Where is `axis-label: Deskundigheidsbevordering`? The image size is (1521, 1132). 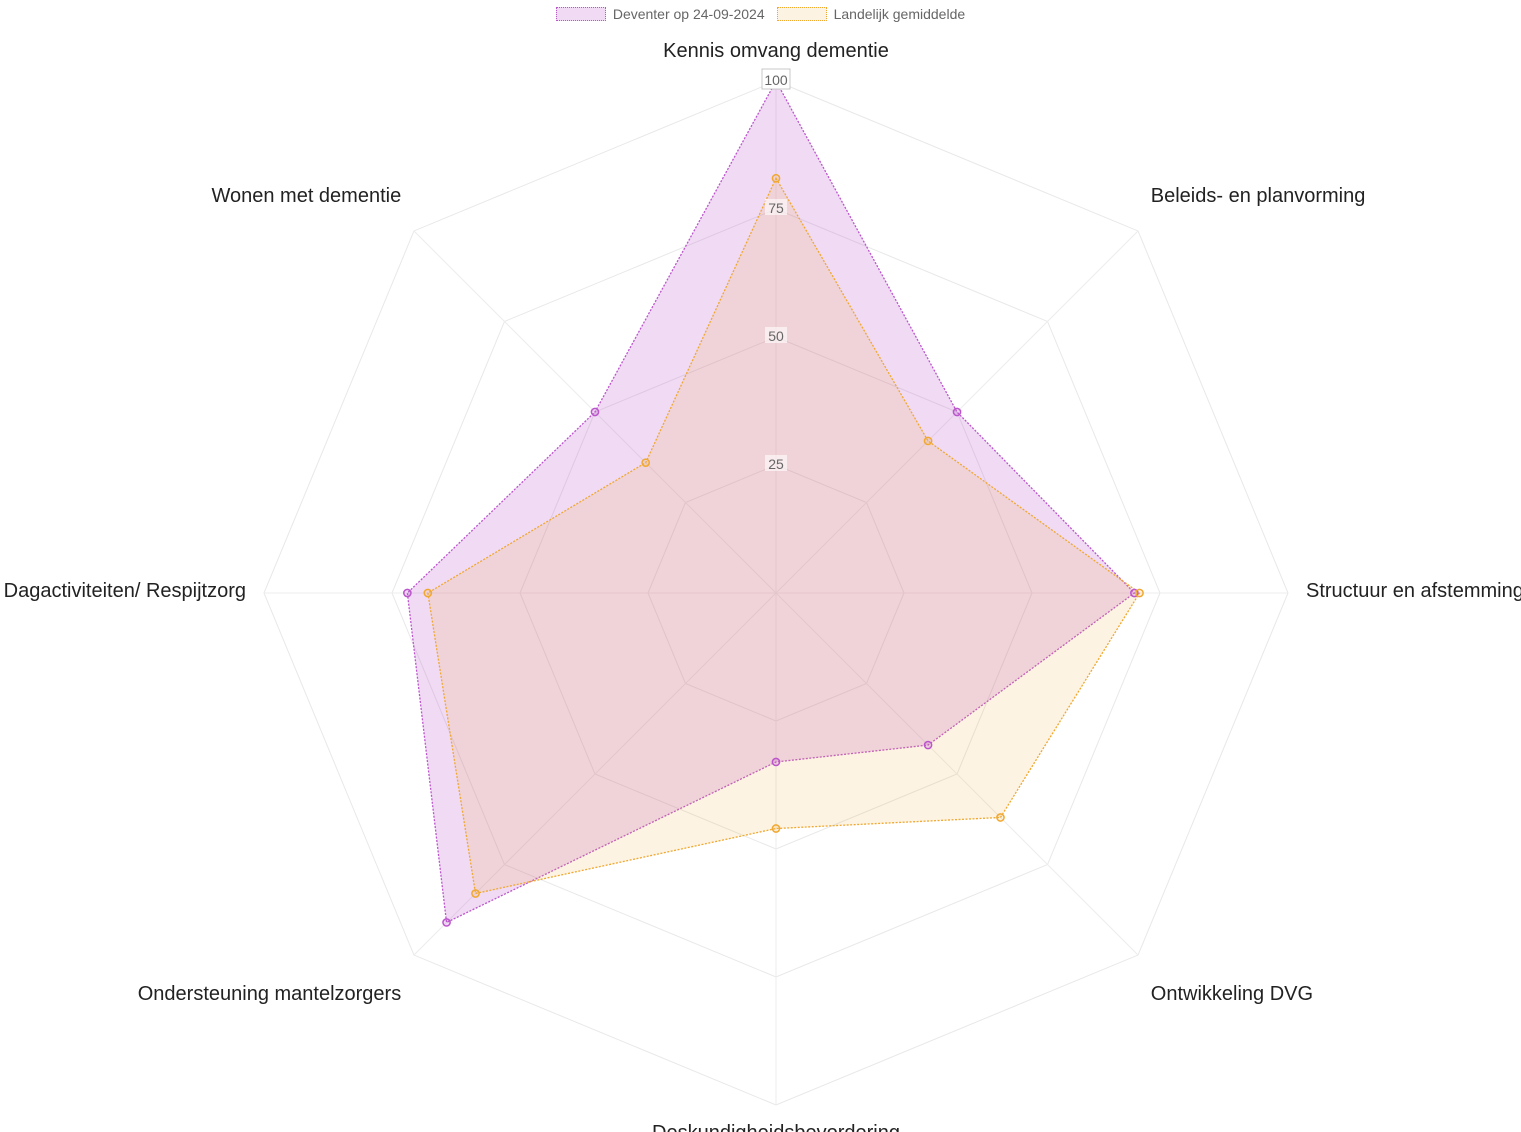
axis-label: Deskundigheidsbevordering is located at coordinates (776, 1127).